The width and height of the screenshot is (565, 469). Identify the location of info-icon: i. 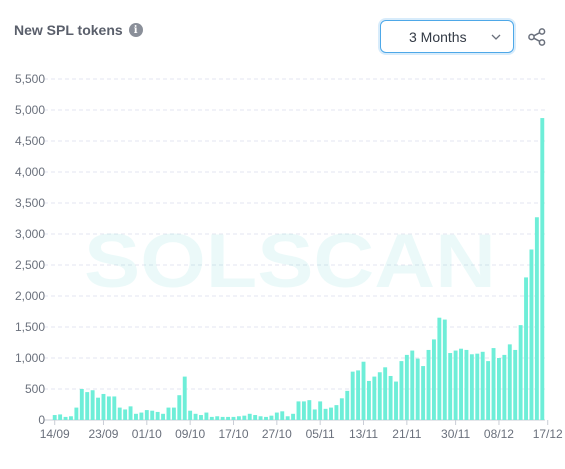
(135, 30).